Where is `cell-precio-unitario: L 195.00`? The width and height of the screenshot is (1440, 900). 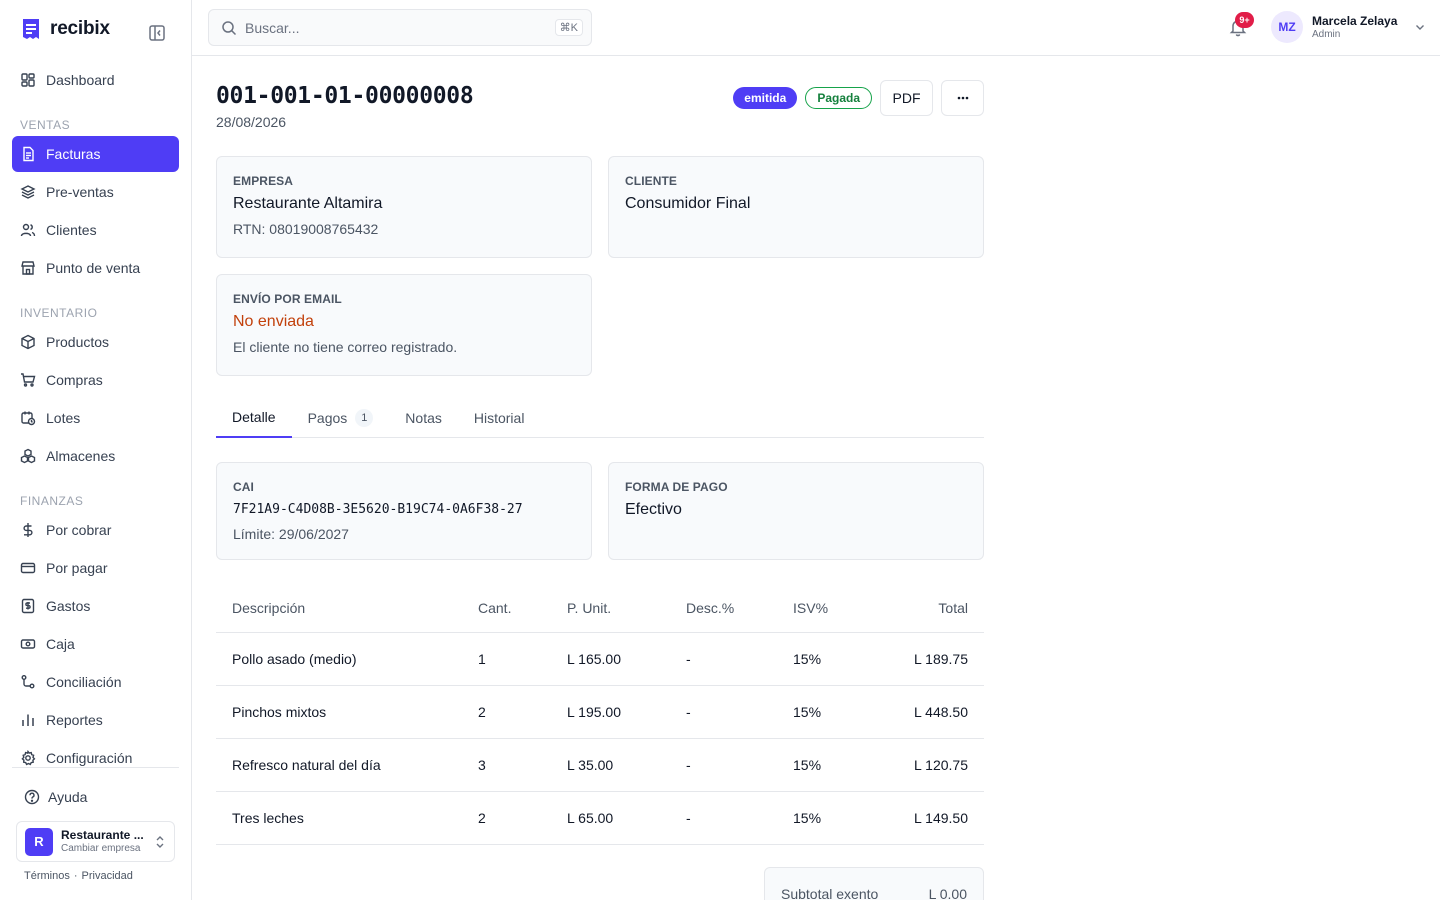 cell-precio-unitario: L 195.00 is located at coordinates (626, 712).